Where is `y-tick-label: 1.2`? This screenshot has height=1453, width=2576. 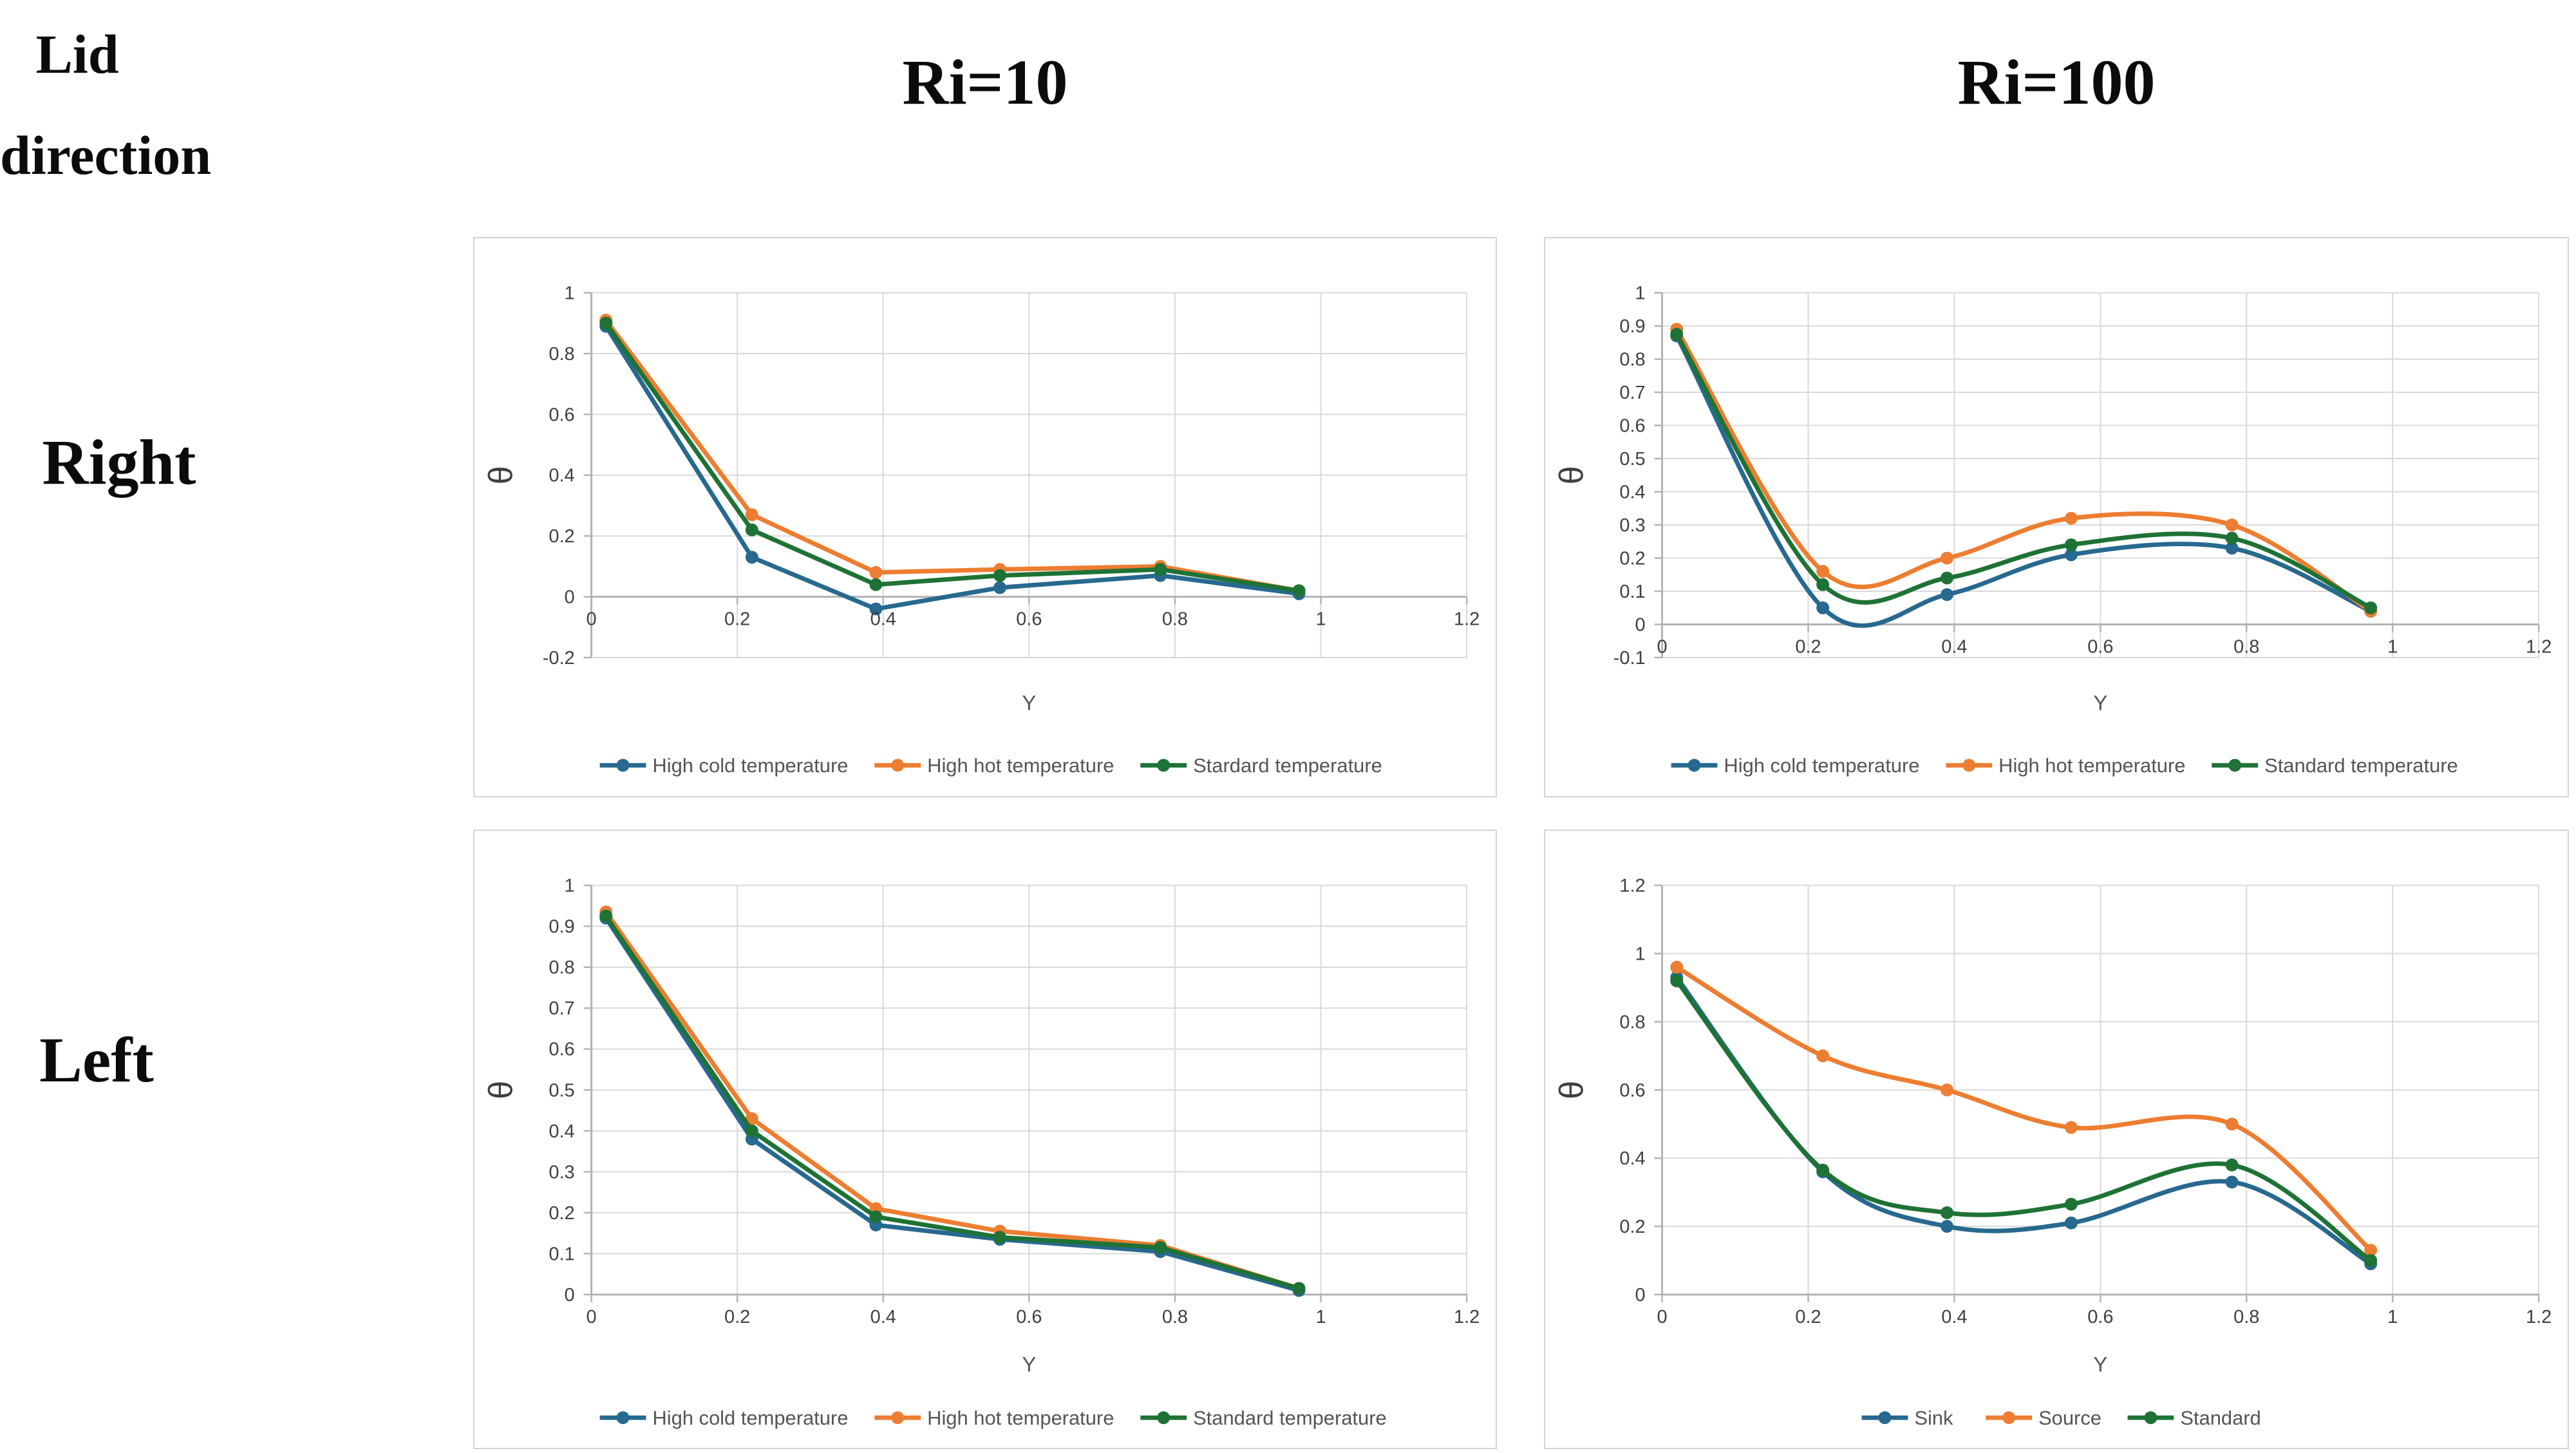 y-tick-label: 1.2 is located at coordinates (1632, 886).